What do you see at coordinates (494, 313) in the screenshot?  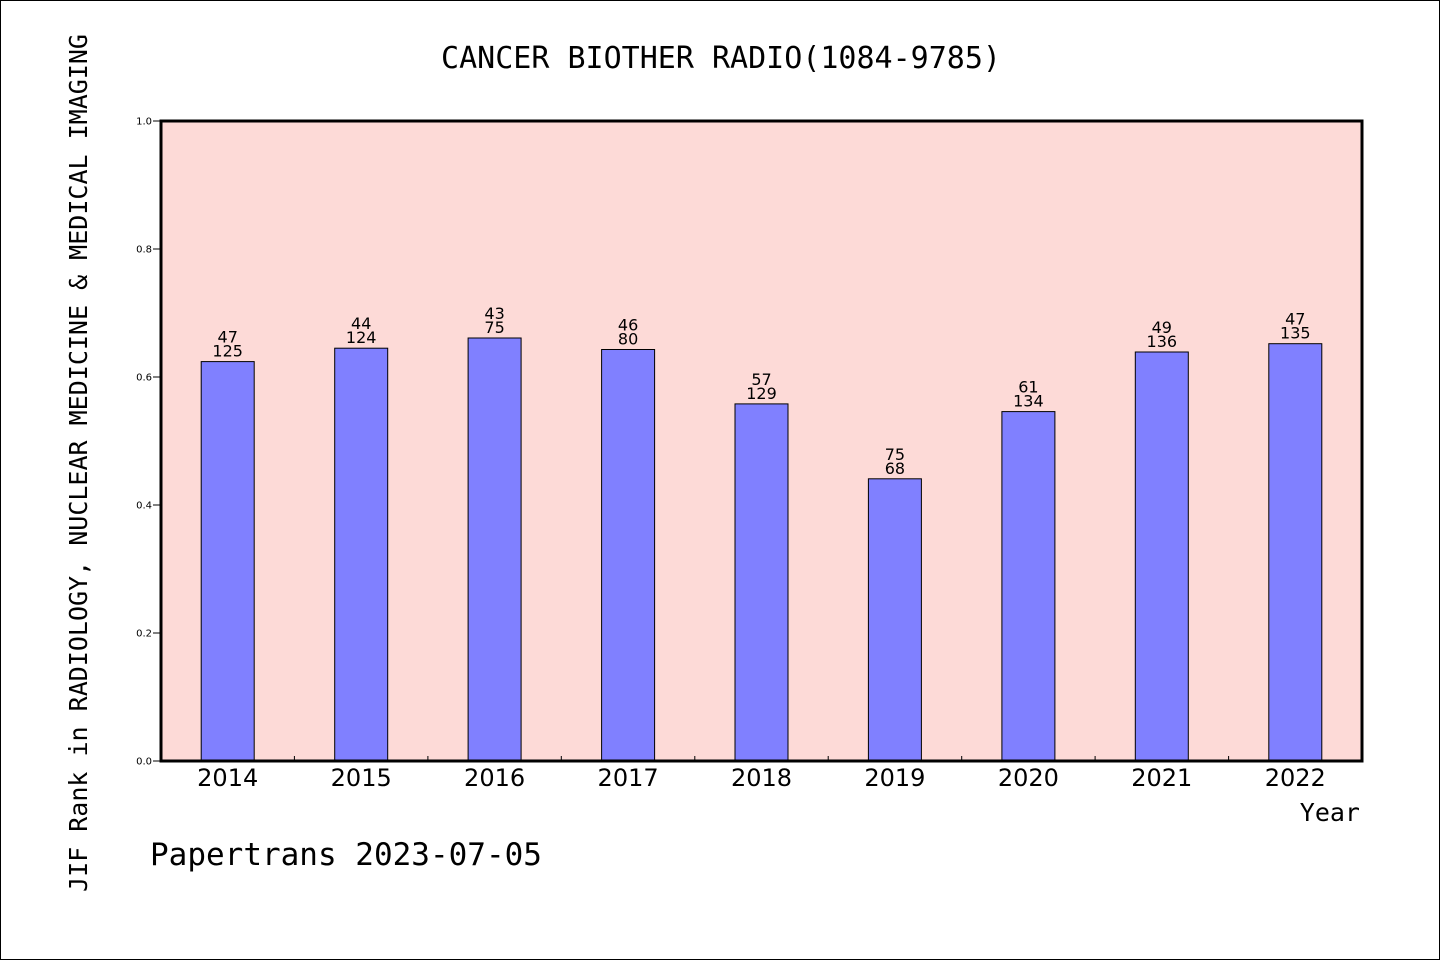 I see `bar-label-top: 43` at bounding box center [494, 313].